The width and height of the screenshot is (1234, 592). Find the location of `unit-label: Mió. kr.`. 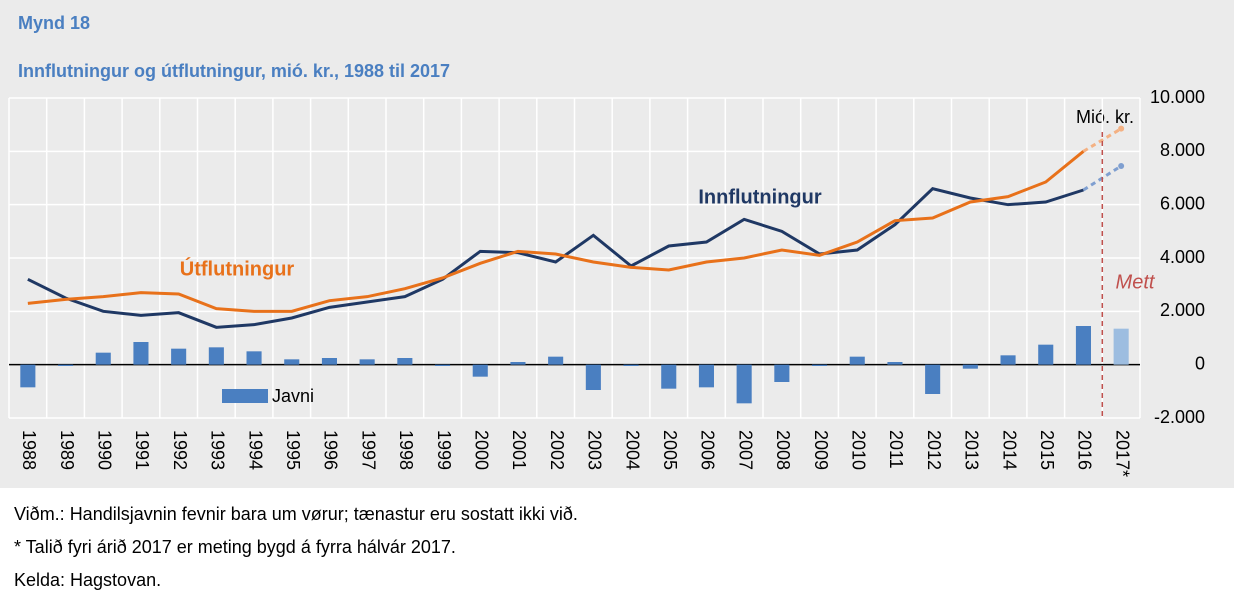

unit-label: Mió. kr. is located at coordinates (1105, 117).